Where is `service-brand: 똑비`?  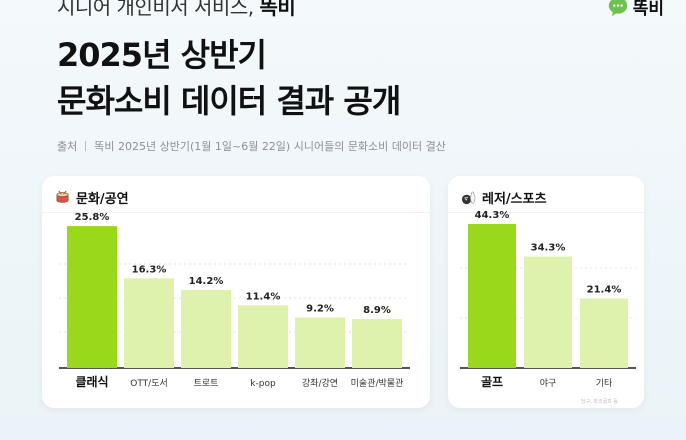 service-brand: 똑비 is located at coordinates (277, 9).